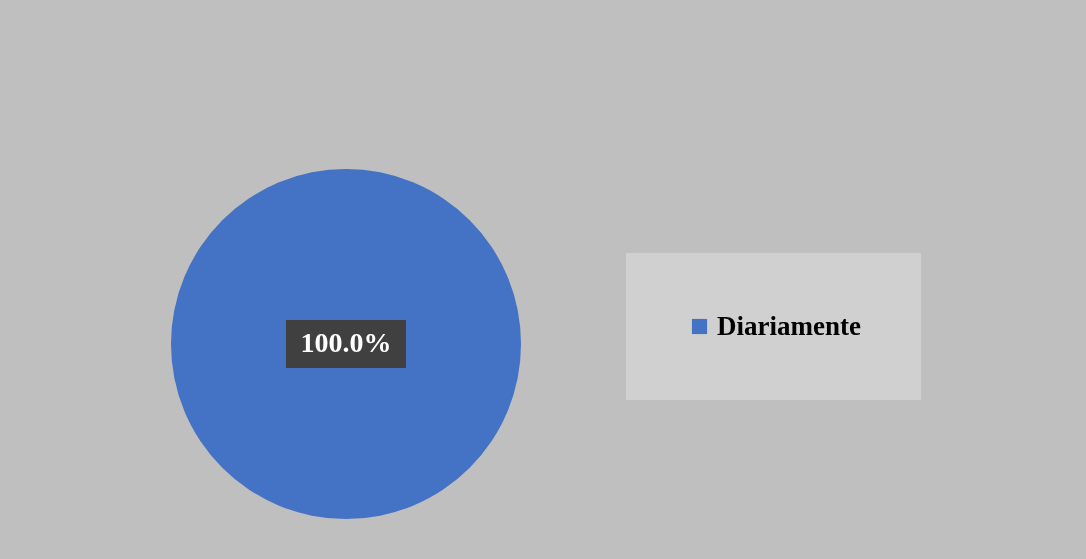  Describe the element at coordinates (789, 325) in the screenshot. I see `legend-label: Diariamente` at that location.